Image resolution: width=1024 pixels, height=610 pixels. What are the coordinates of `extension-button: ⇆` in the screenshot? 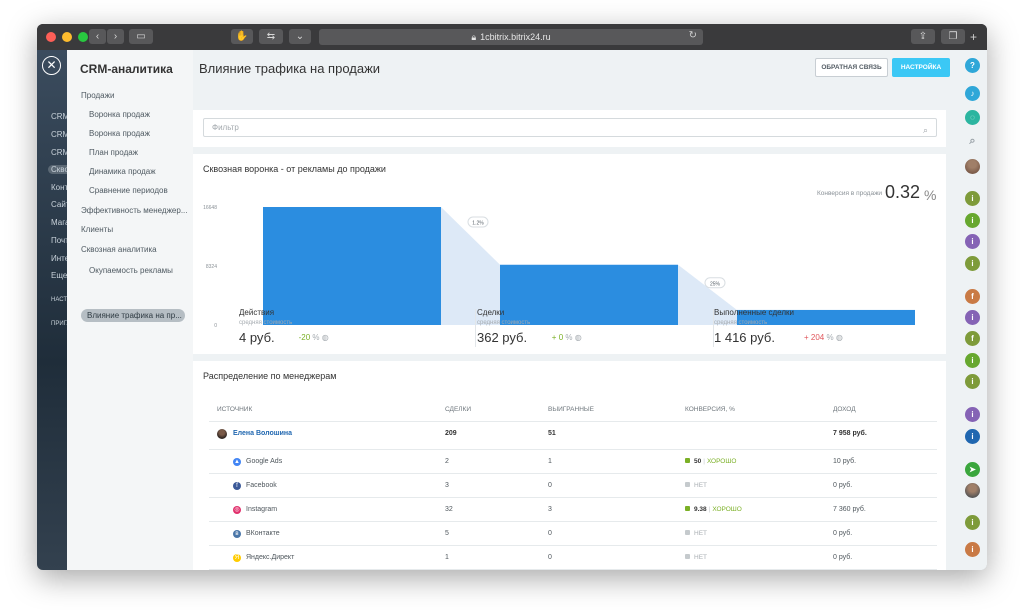 It's located at (271, 36).